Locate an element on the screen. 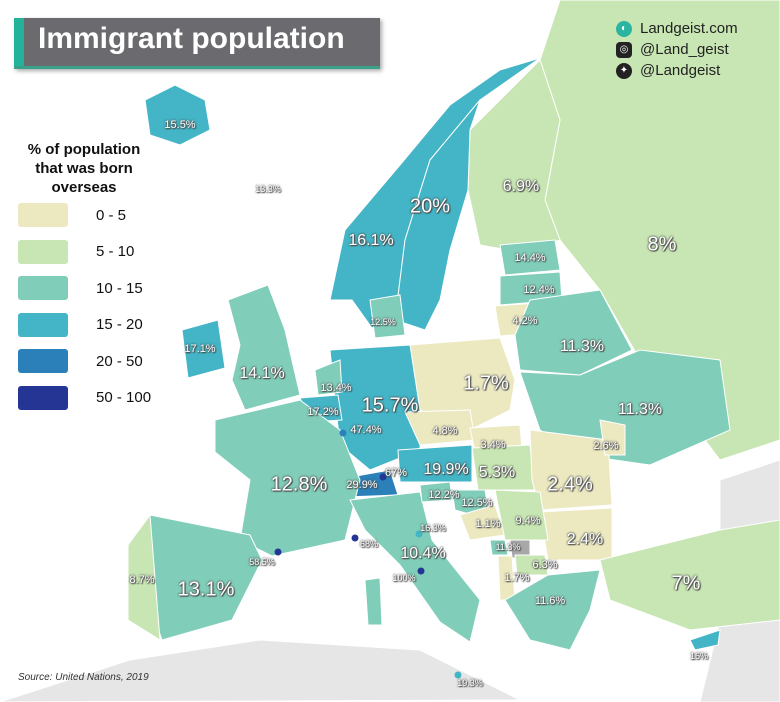  serbia-region is located at coordinates (521, 515).